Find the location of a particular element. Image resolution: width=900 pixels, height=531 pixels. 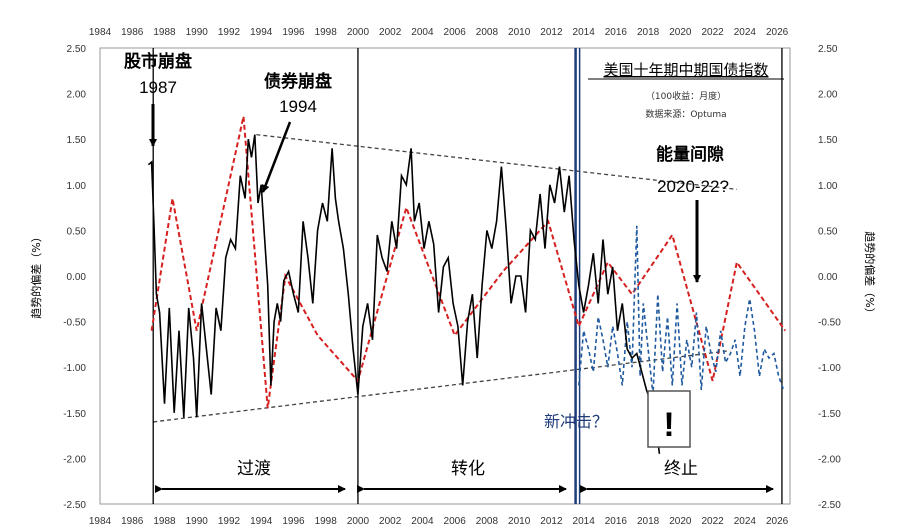

y-tick-label-left: 2.00 is located at coordinates (77, 95).